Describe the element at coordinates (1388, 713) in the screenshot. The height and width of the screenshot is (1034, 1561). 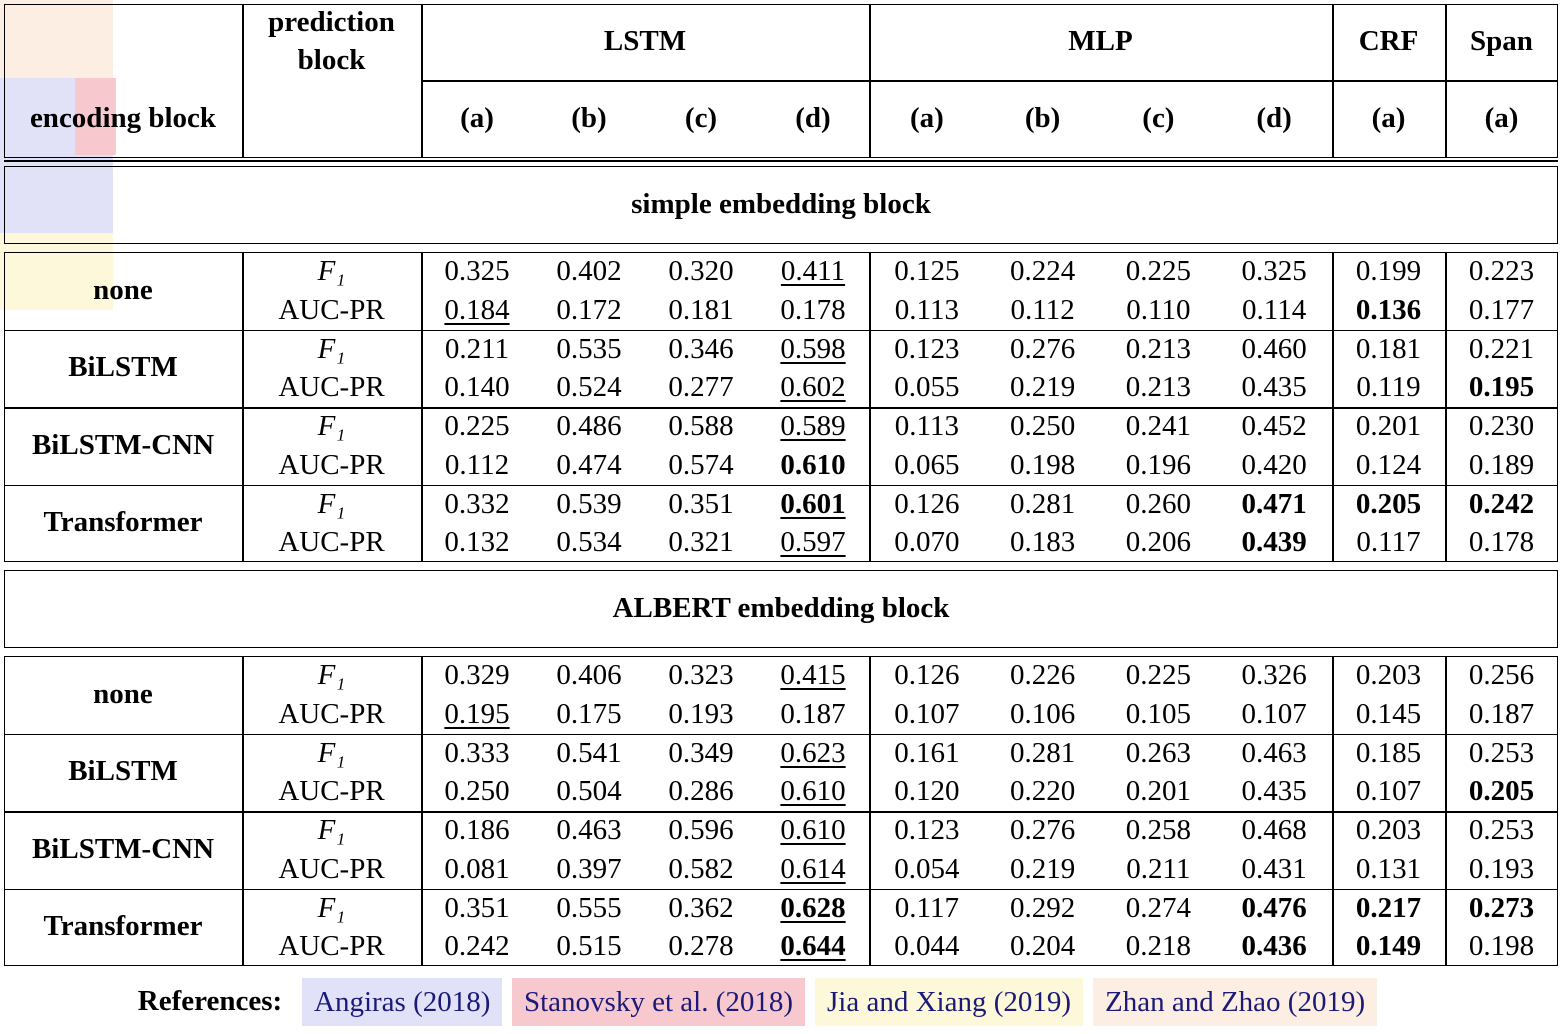
I see `value-cell: 0.145` at that location.